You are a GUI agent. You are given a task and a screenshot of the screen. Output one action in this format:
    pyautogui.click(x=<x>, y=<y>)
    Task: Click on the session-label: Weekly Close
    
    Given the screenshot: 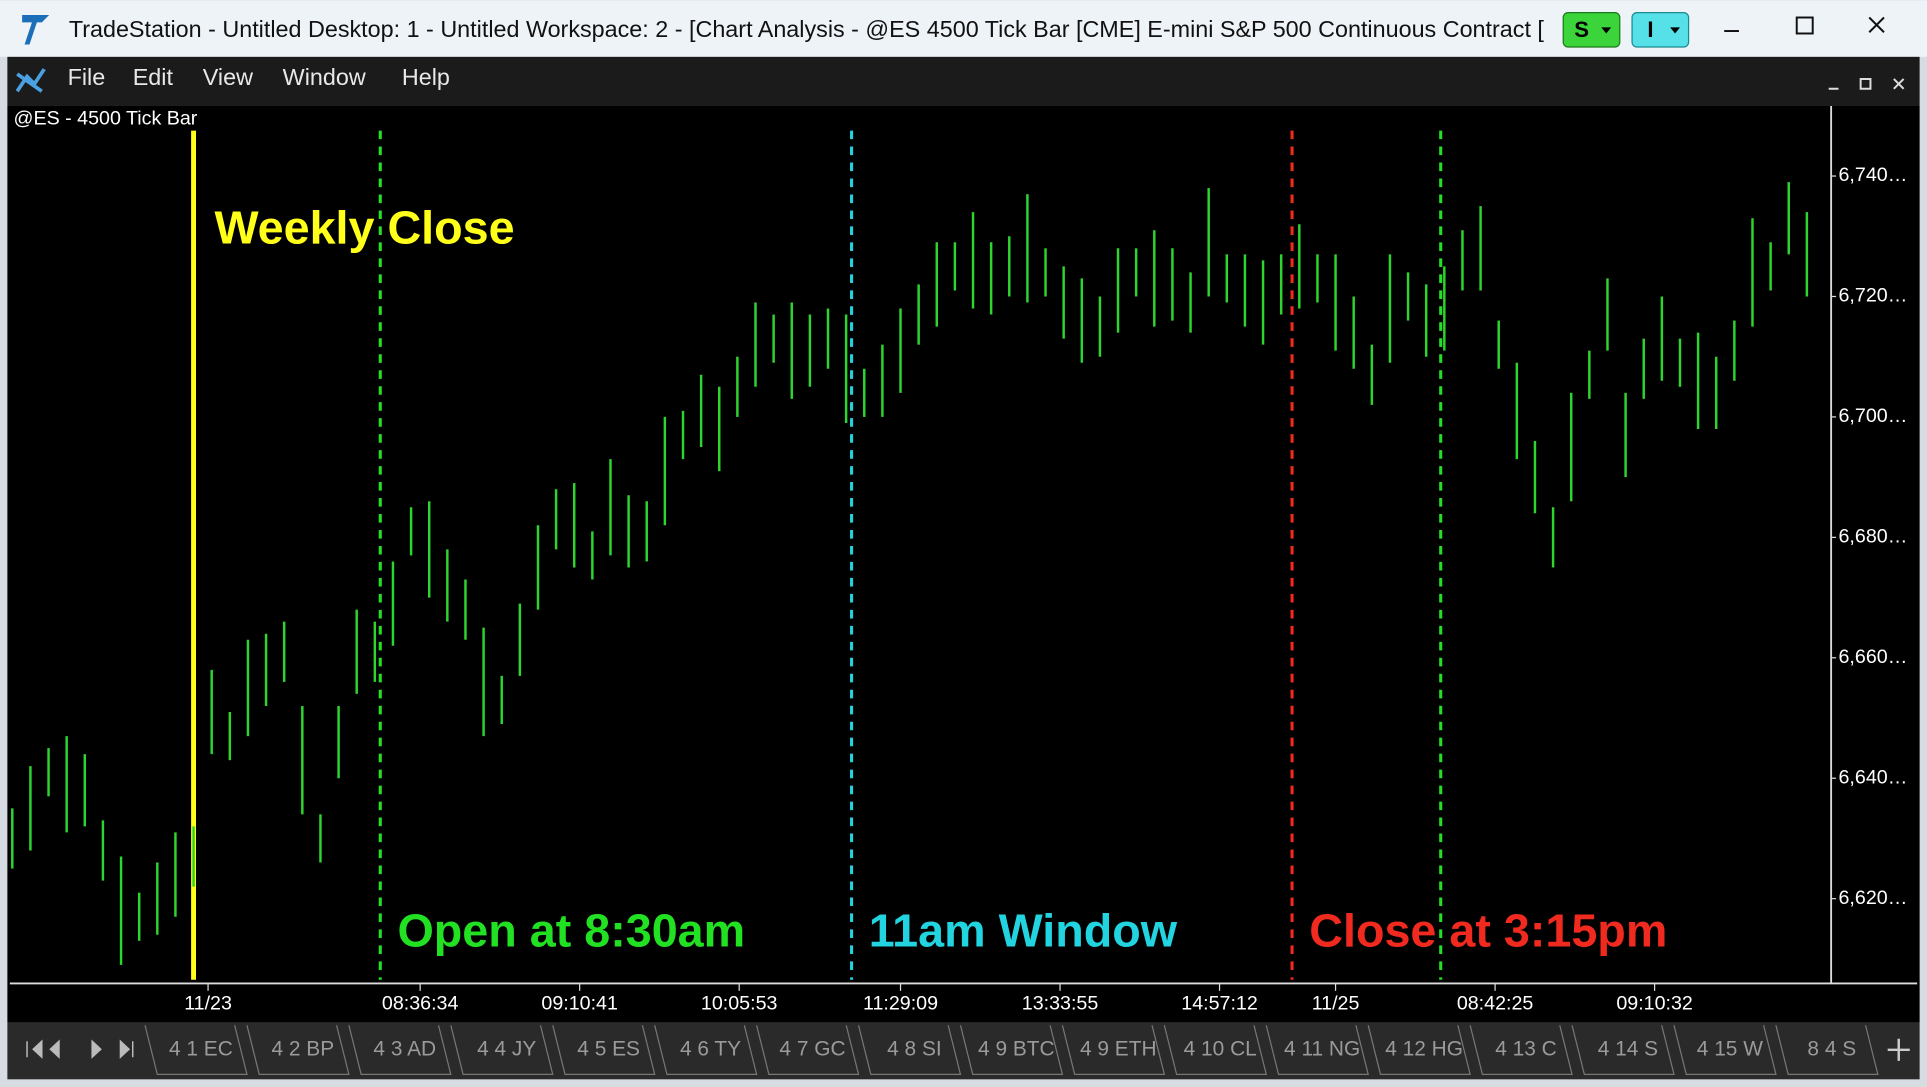 What is the action you would take?
    pyautogui.click(x=364, y=228)
    